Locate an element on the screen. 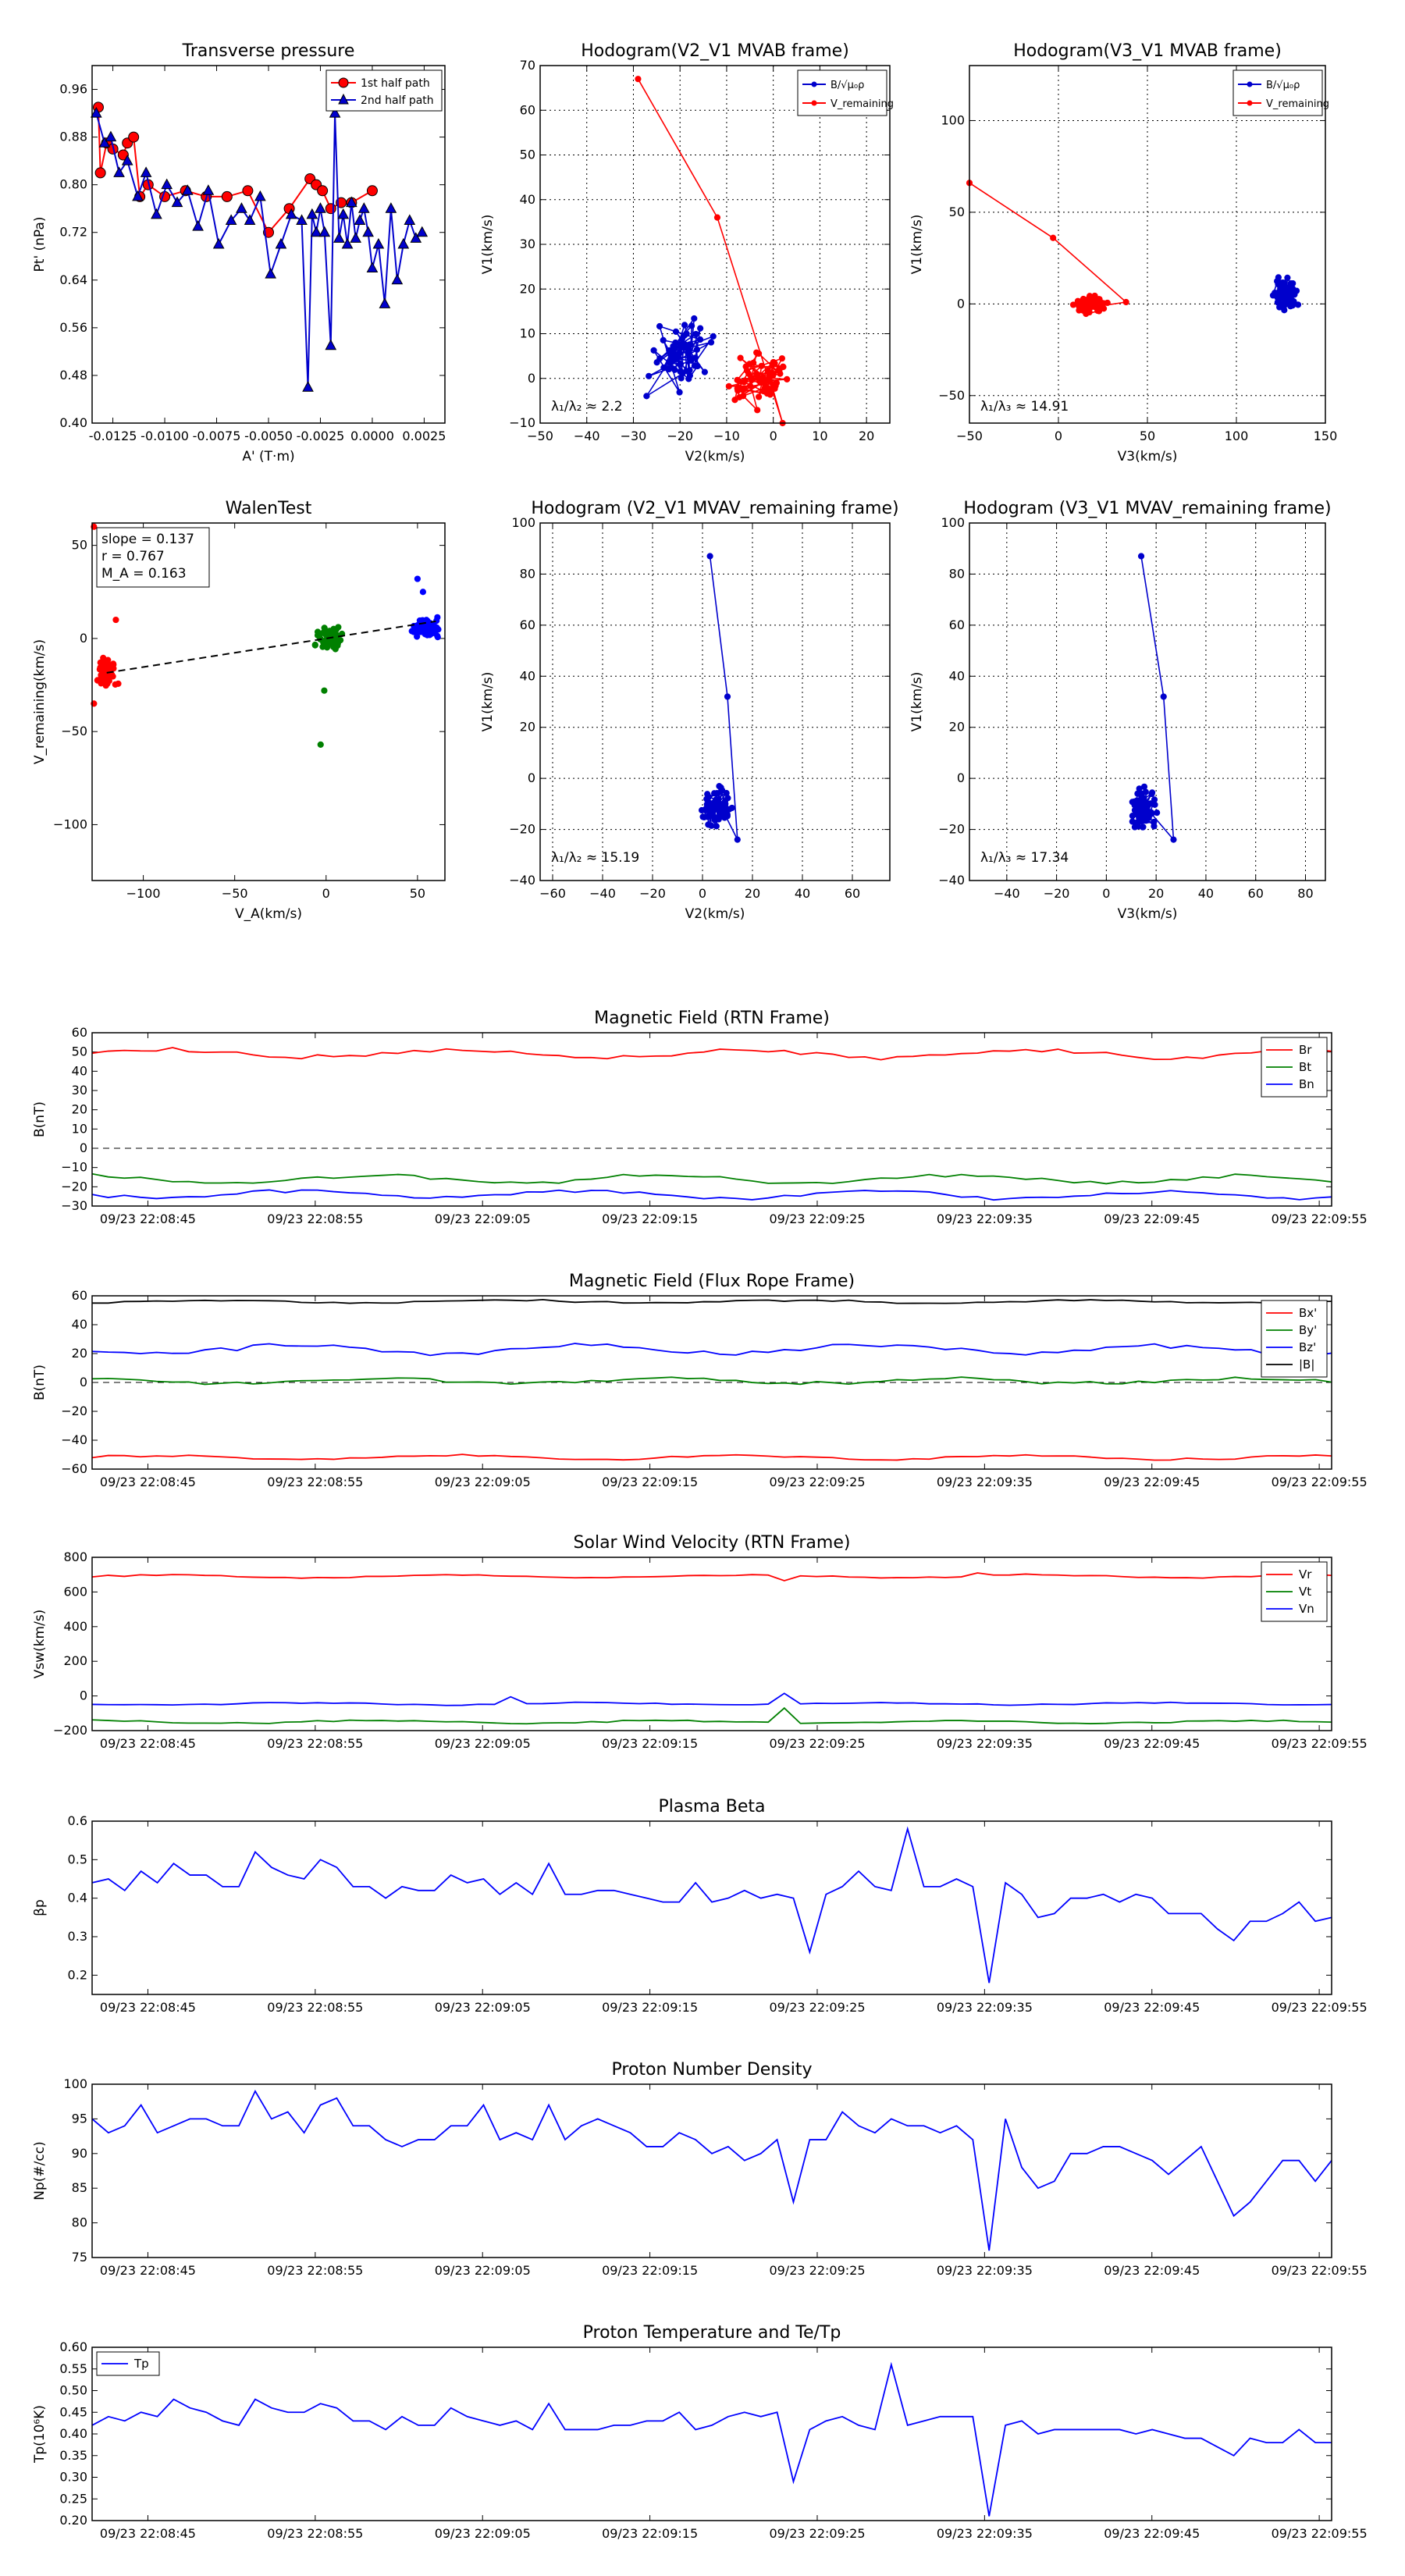  y-axis-label: Tp(10⁶K) is located at coordinates (40, 2434).